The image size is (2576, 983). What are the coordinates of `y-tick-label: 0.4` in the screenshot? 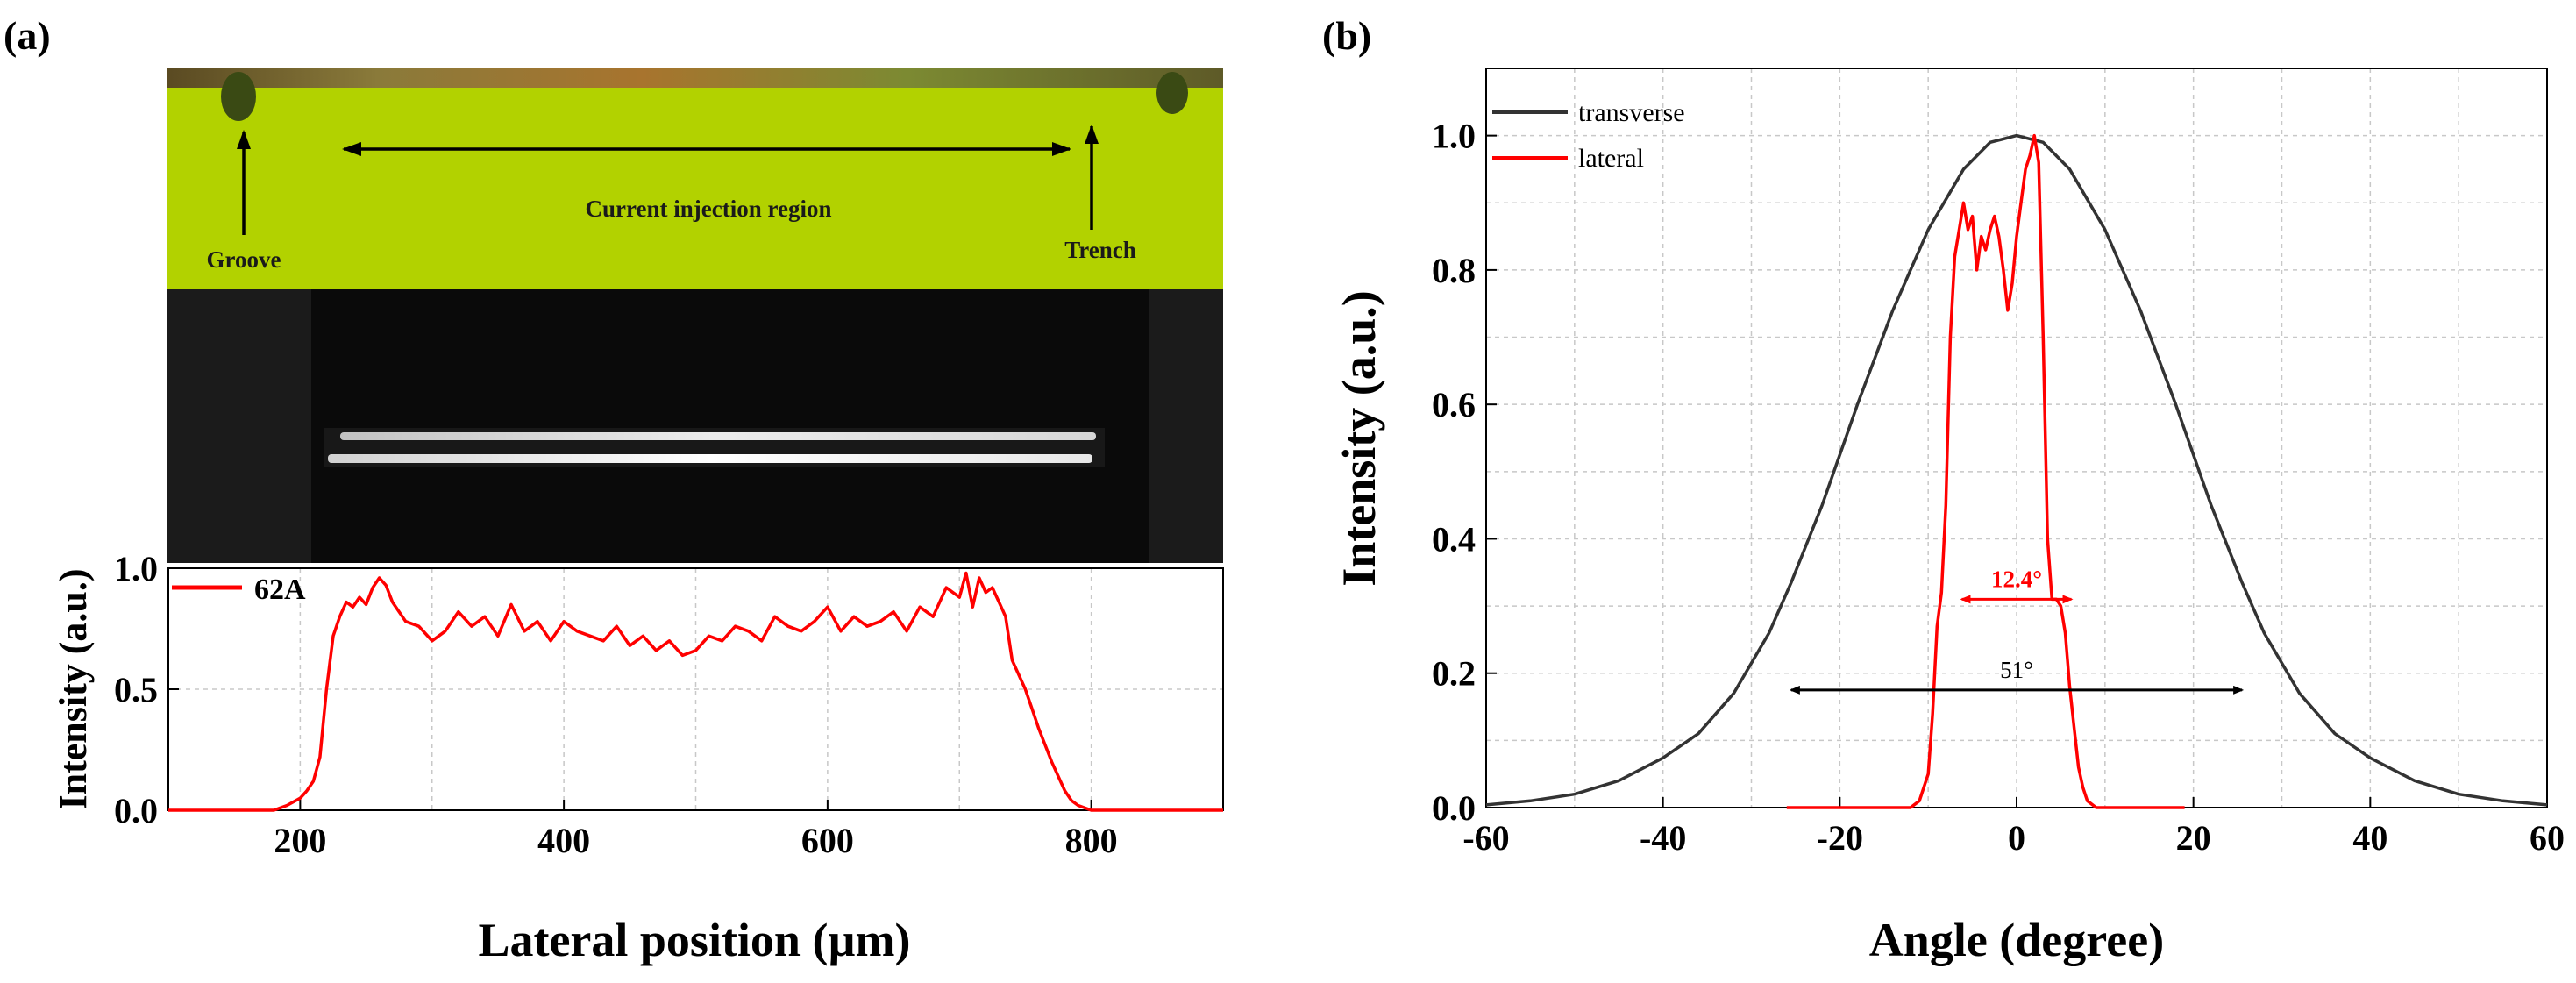 It's located at (1454, 539).